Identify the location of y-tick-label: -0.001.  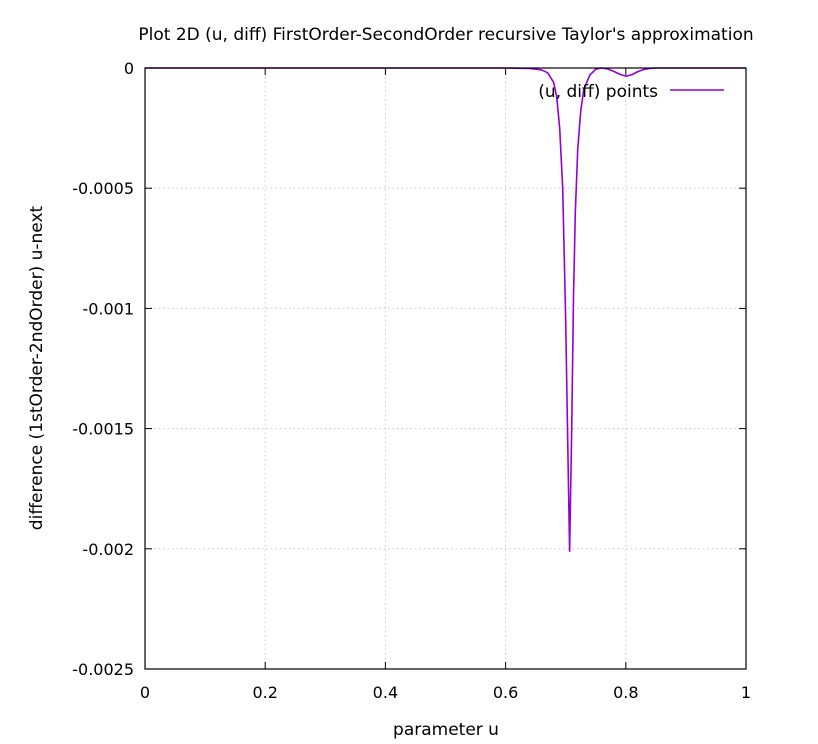
(108, 308).